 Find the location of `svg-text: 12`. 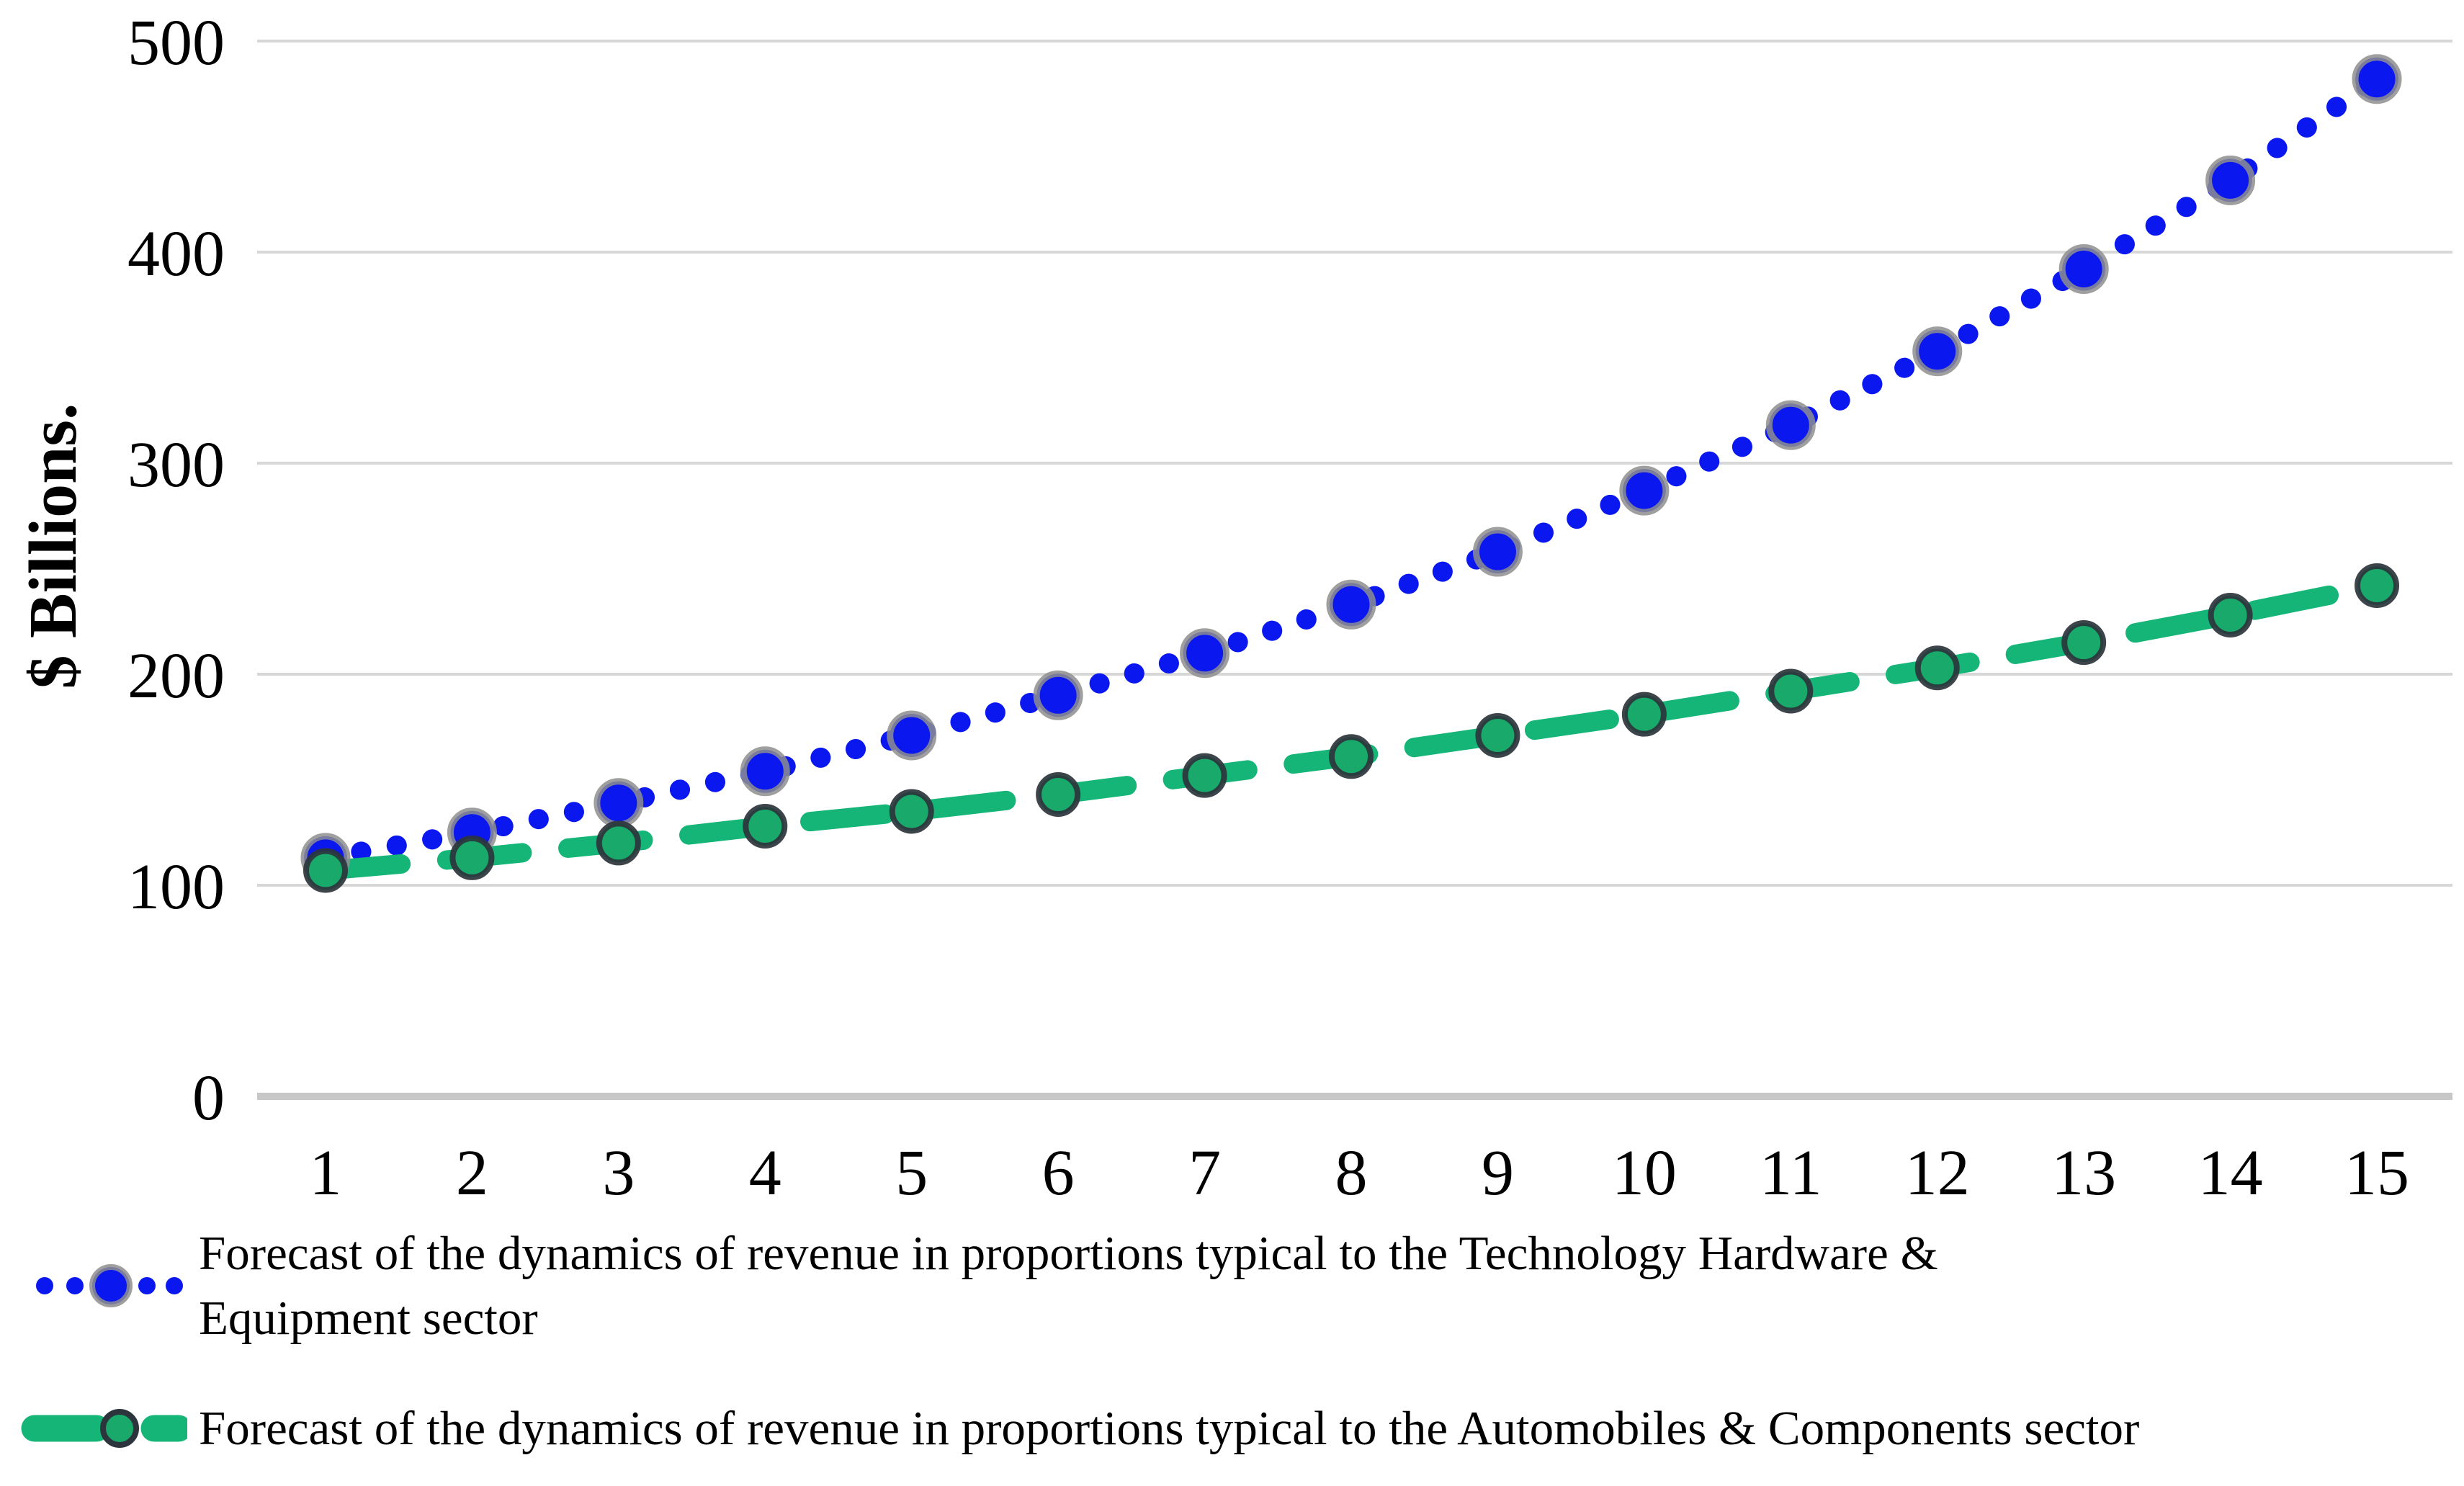

svg-text: 12 is located at coordinates (1937, 1173).